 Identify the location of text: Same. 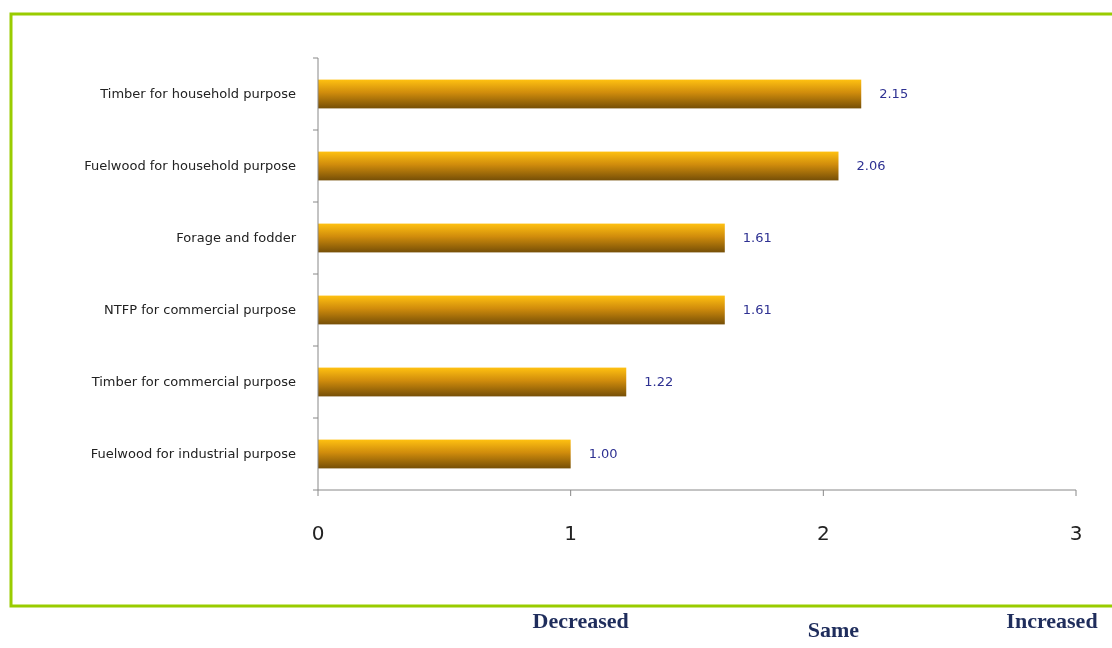
(833, 629).